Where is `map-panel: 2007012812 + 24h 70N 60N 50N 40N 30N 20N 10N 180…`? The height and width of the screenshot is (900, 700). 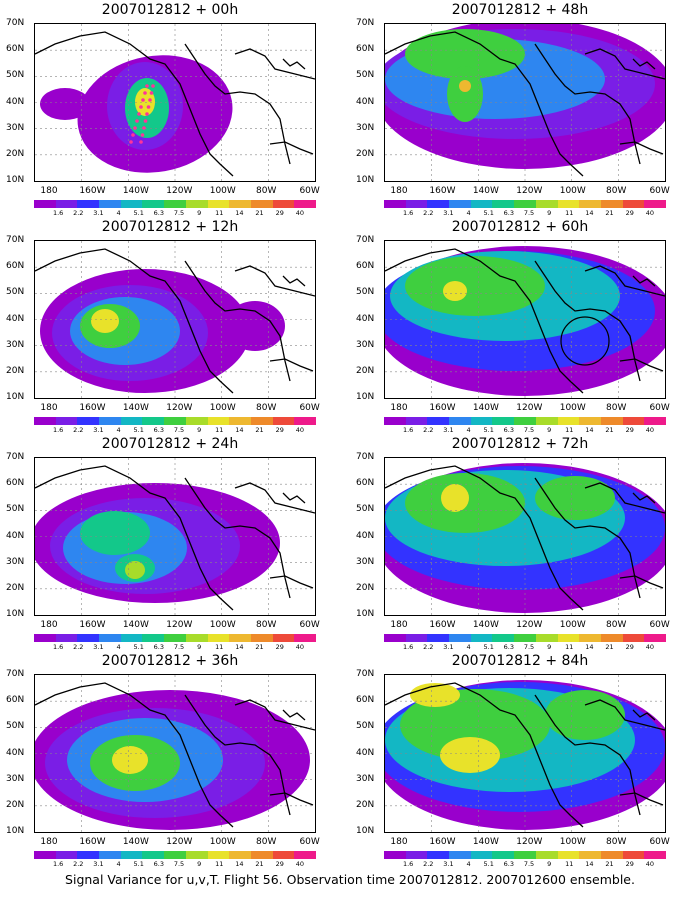 map-panel: 2007012812 + 24h 70N 60N 50N 40N 30N 20N 10N 180… is located at coordinates (170, 542).